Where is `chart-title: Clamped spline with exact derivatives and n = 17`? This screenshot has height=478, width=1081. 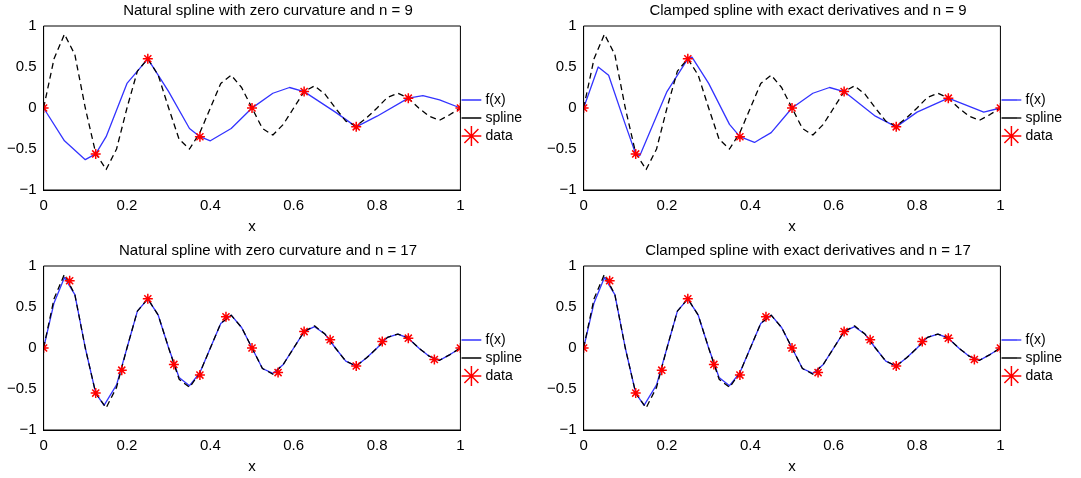
chart-title: Clamped spline with exact derivatives and n = 17 is located at coordinates (808, 250).